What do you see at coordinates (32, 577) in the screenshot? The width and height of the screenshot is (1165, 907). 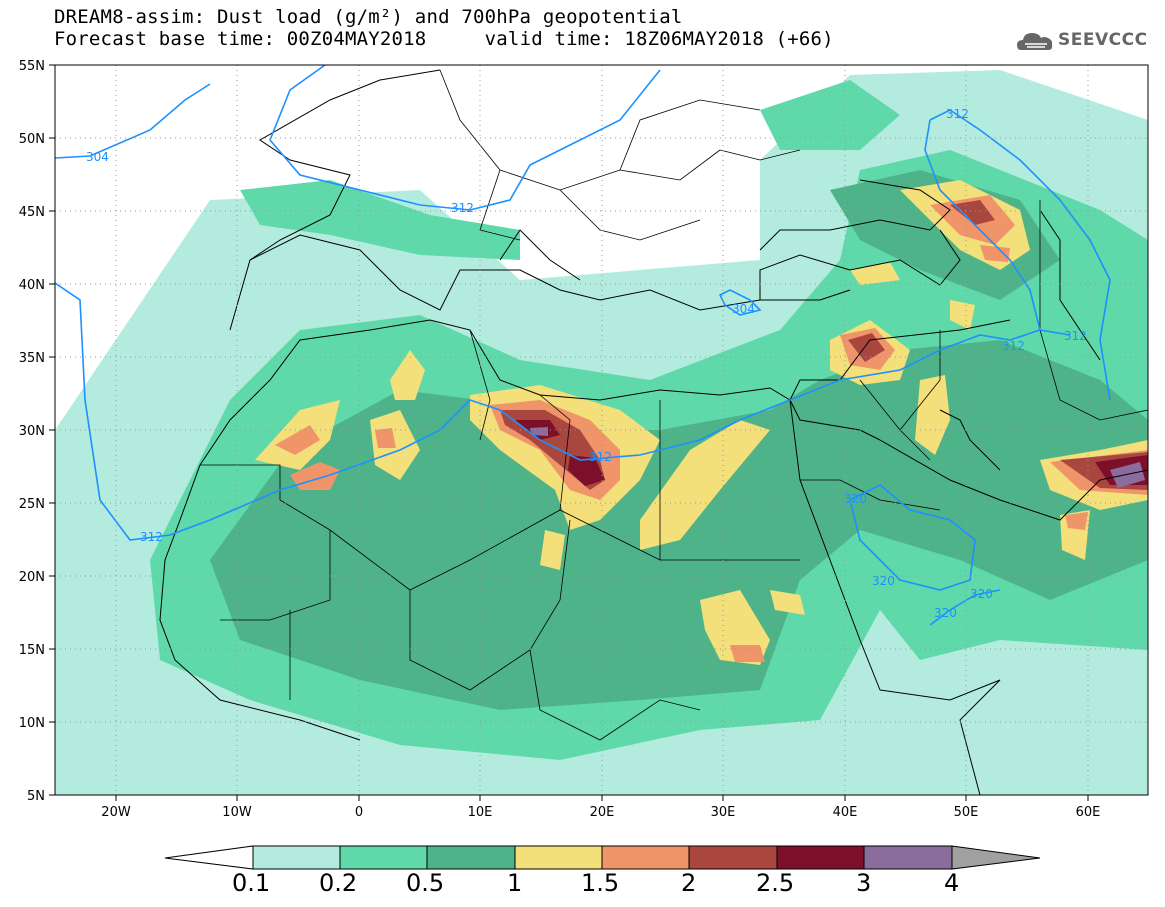 I see `lat-tick-label: 20N` at bounding box center [32, 577].